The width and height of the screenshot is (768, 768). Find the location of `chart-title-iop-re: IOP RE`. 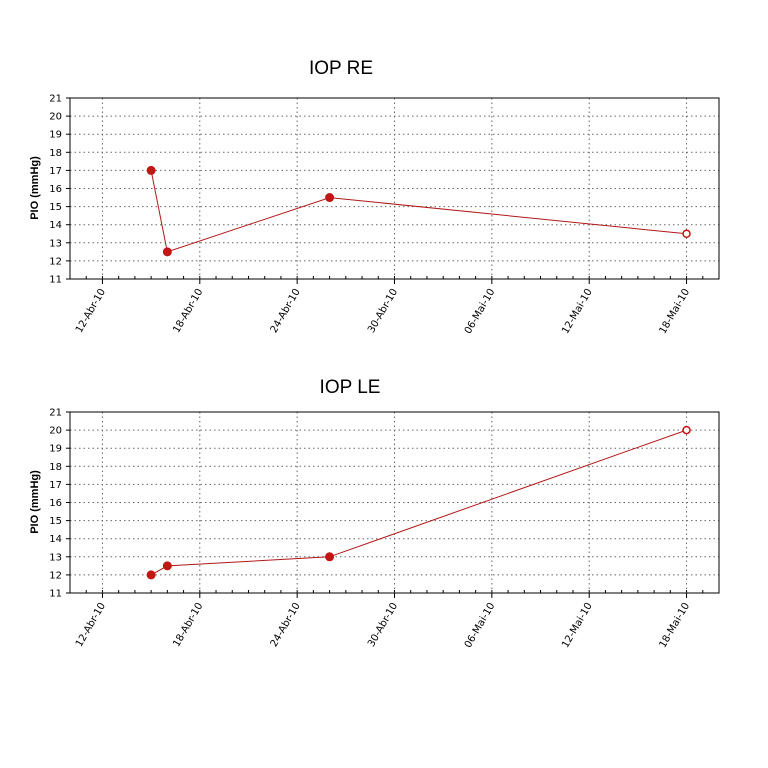

chart-title-iop-re: IOP RE is located at coordinates (341, 68).